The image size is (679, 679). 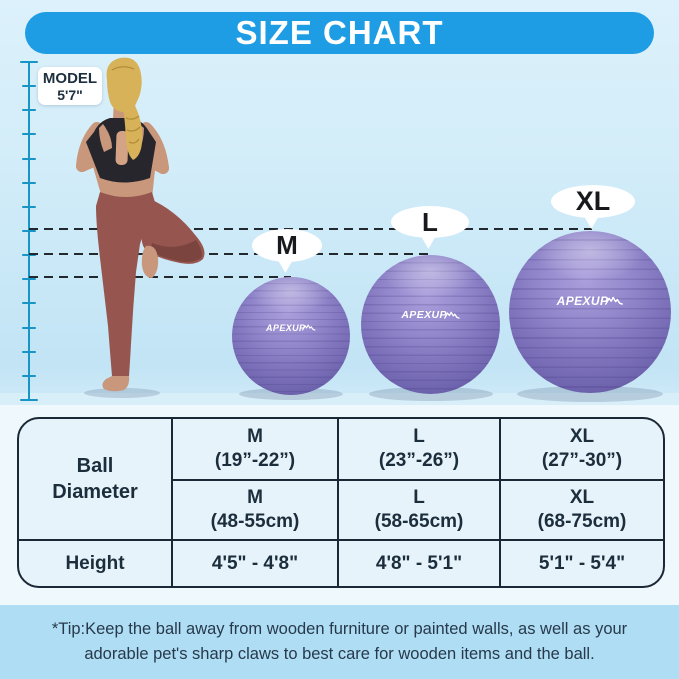 I want to click on ball-m: APEXUP, so click(x=291, y=336).